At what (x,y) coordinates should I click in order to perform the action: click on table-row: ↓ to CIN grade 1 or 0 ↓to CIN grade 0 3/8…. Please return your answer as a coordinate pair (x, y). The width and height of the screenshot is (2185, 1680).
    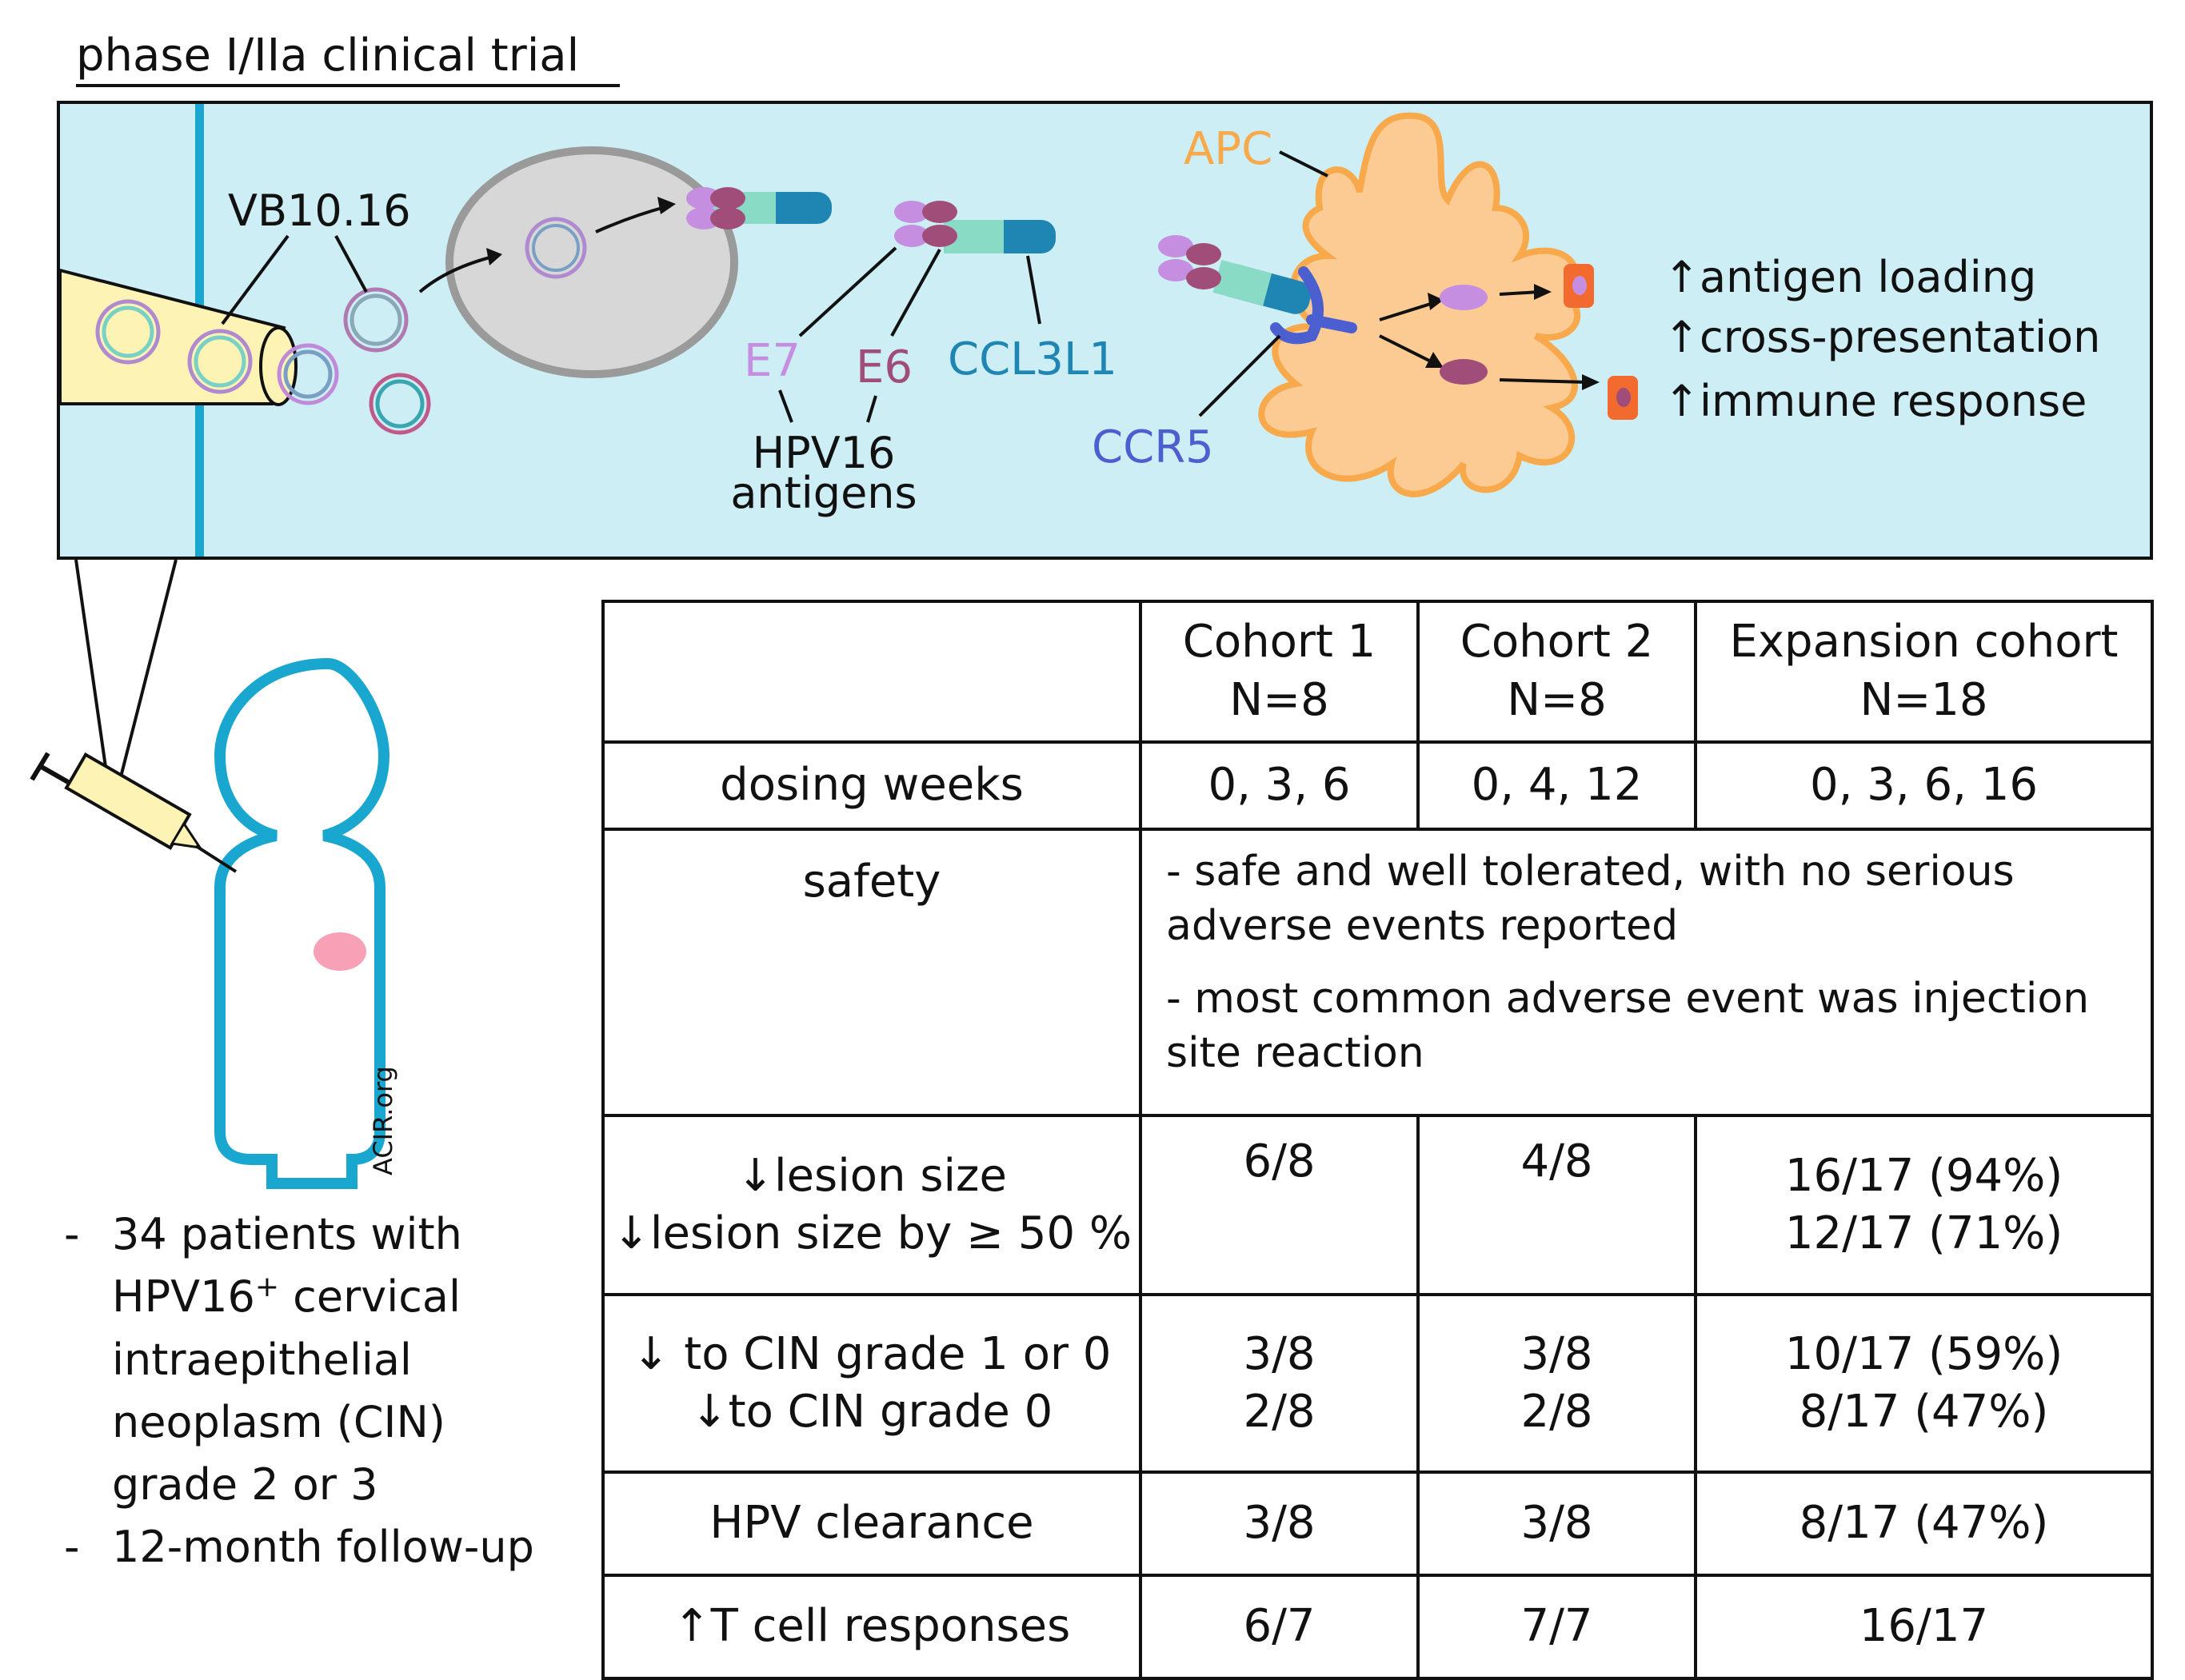
    Looking at the image, I should click on (1377, 1384).